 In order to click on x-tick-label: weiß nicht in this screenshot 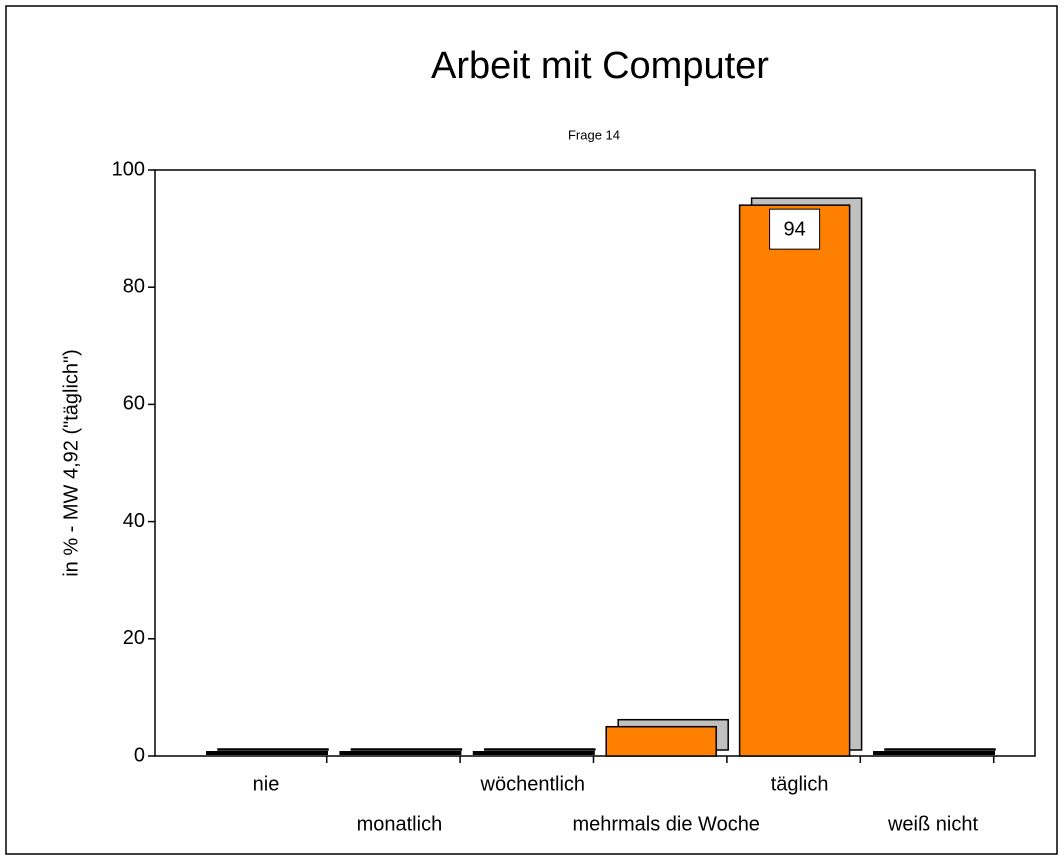, I will do `click(932, 824)`.